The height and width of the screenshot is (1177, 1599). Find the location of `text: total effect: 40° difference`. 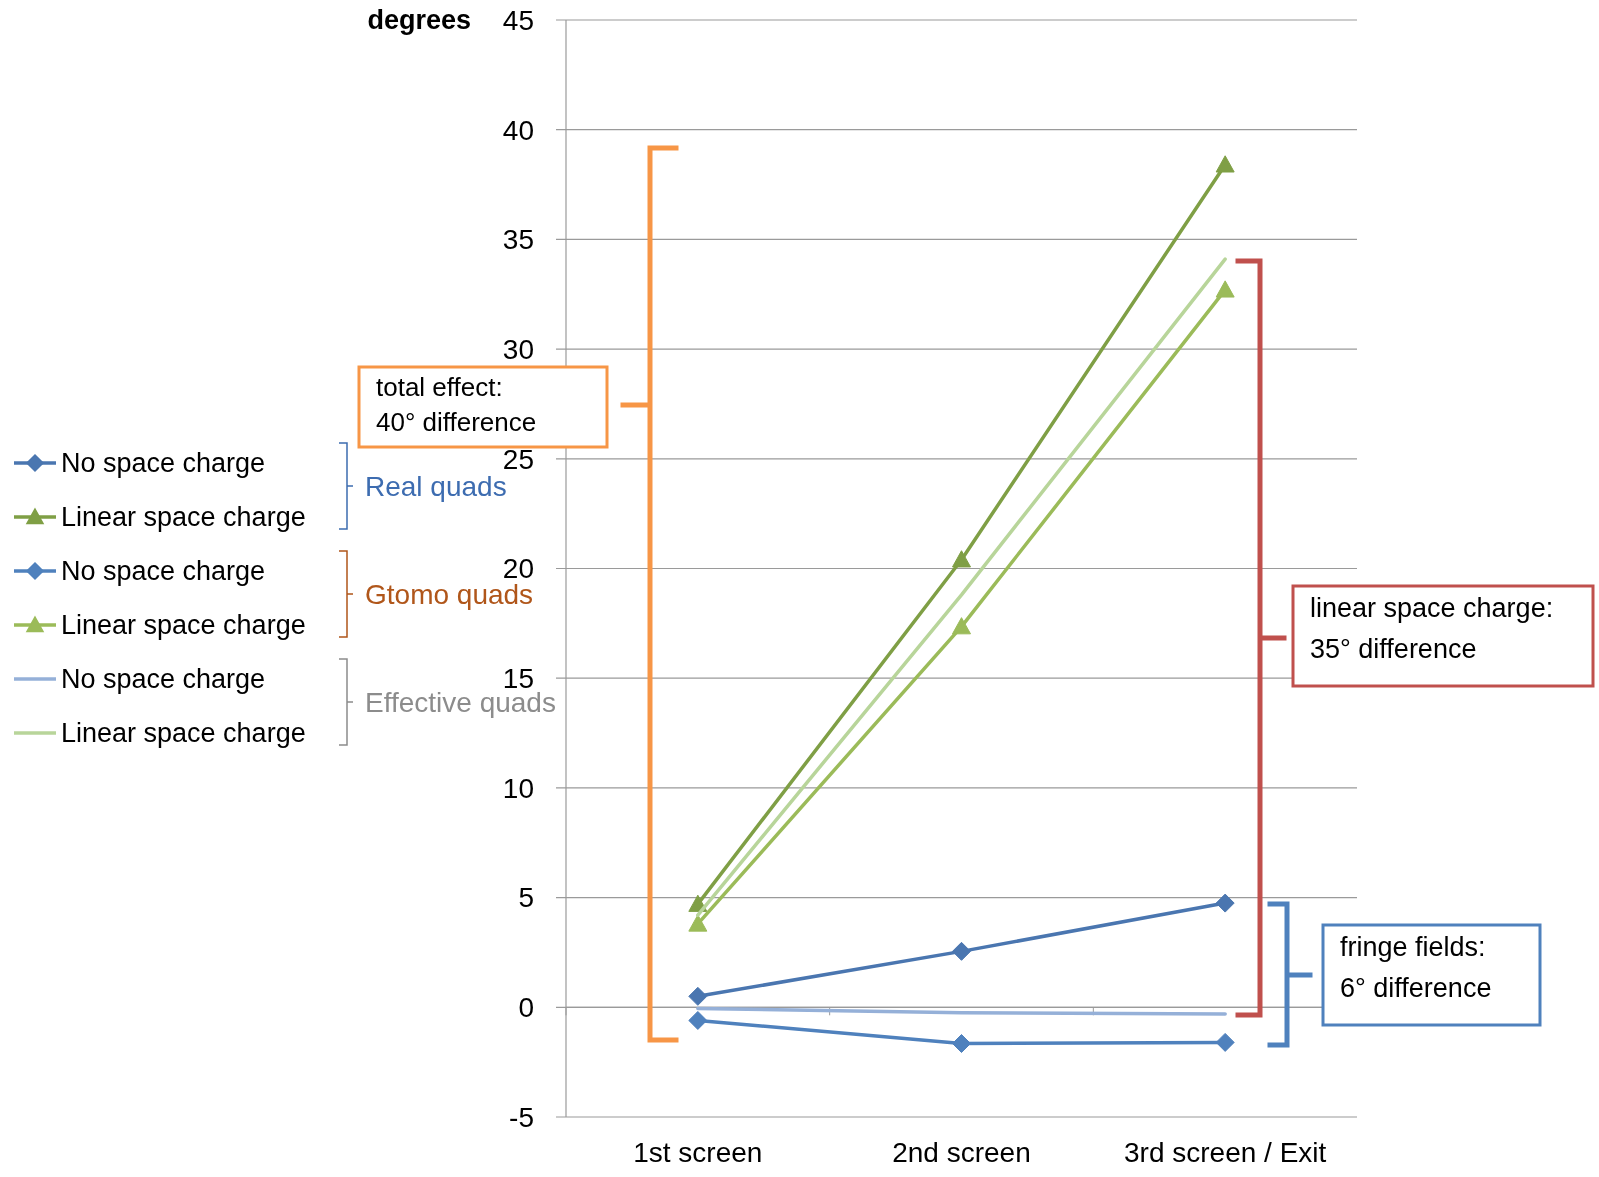

text: total effect: 40° difference is located at coordinates (456, 404).